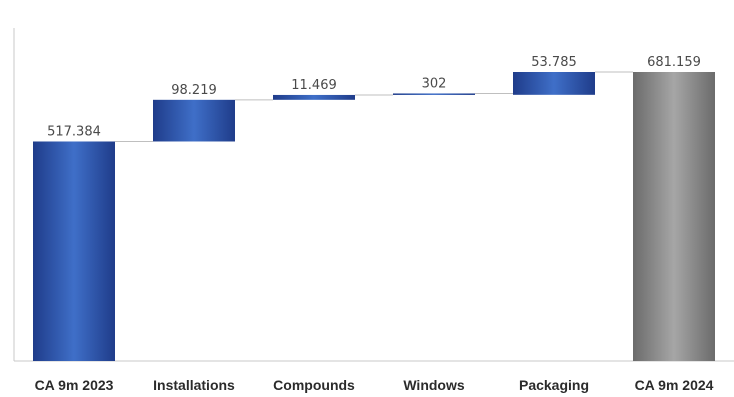 The width and height of the screenshot is (734, 397). I want to click on category-label: Installations, so click(194, 385).